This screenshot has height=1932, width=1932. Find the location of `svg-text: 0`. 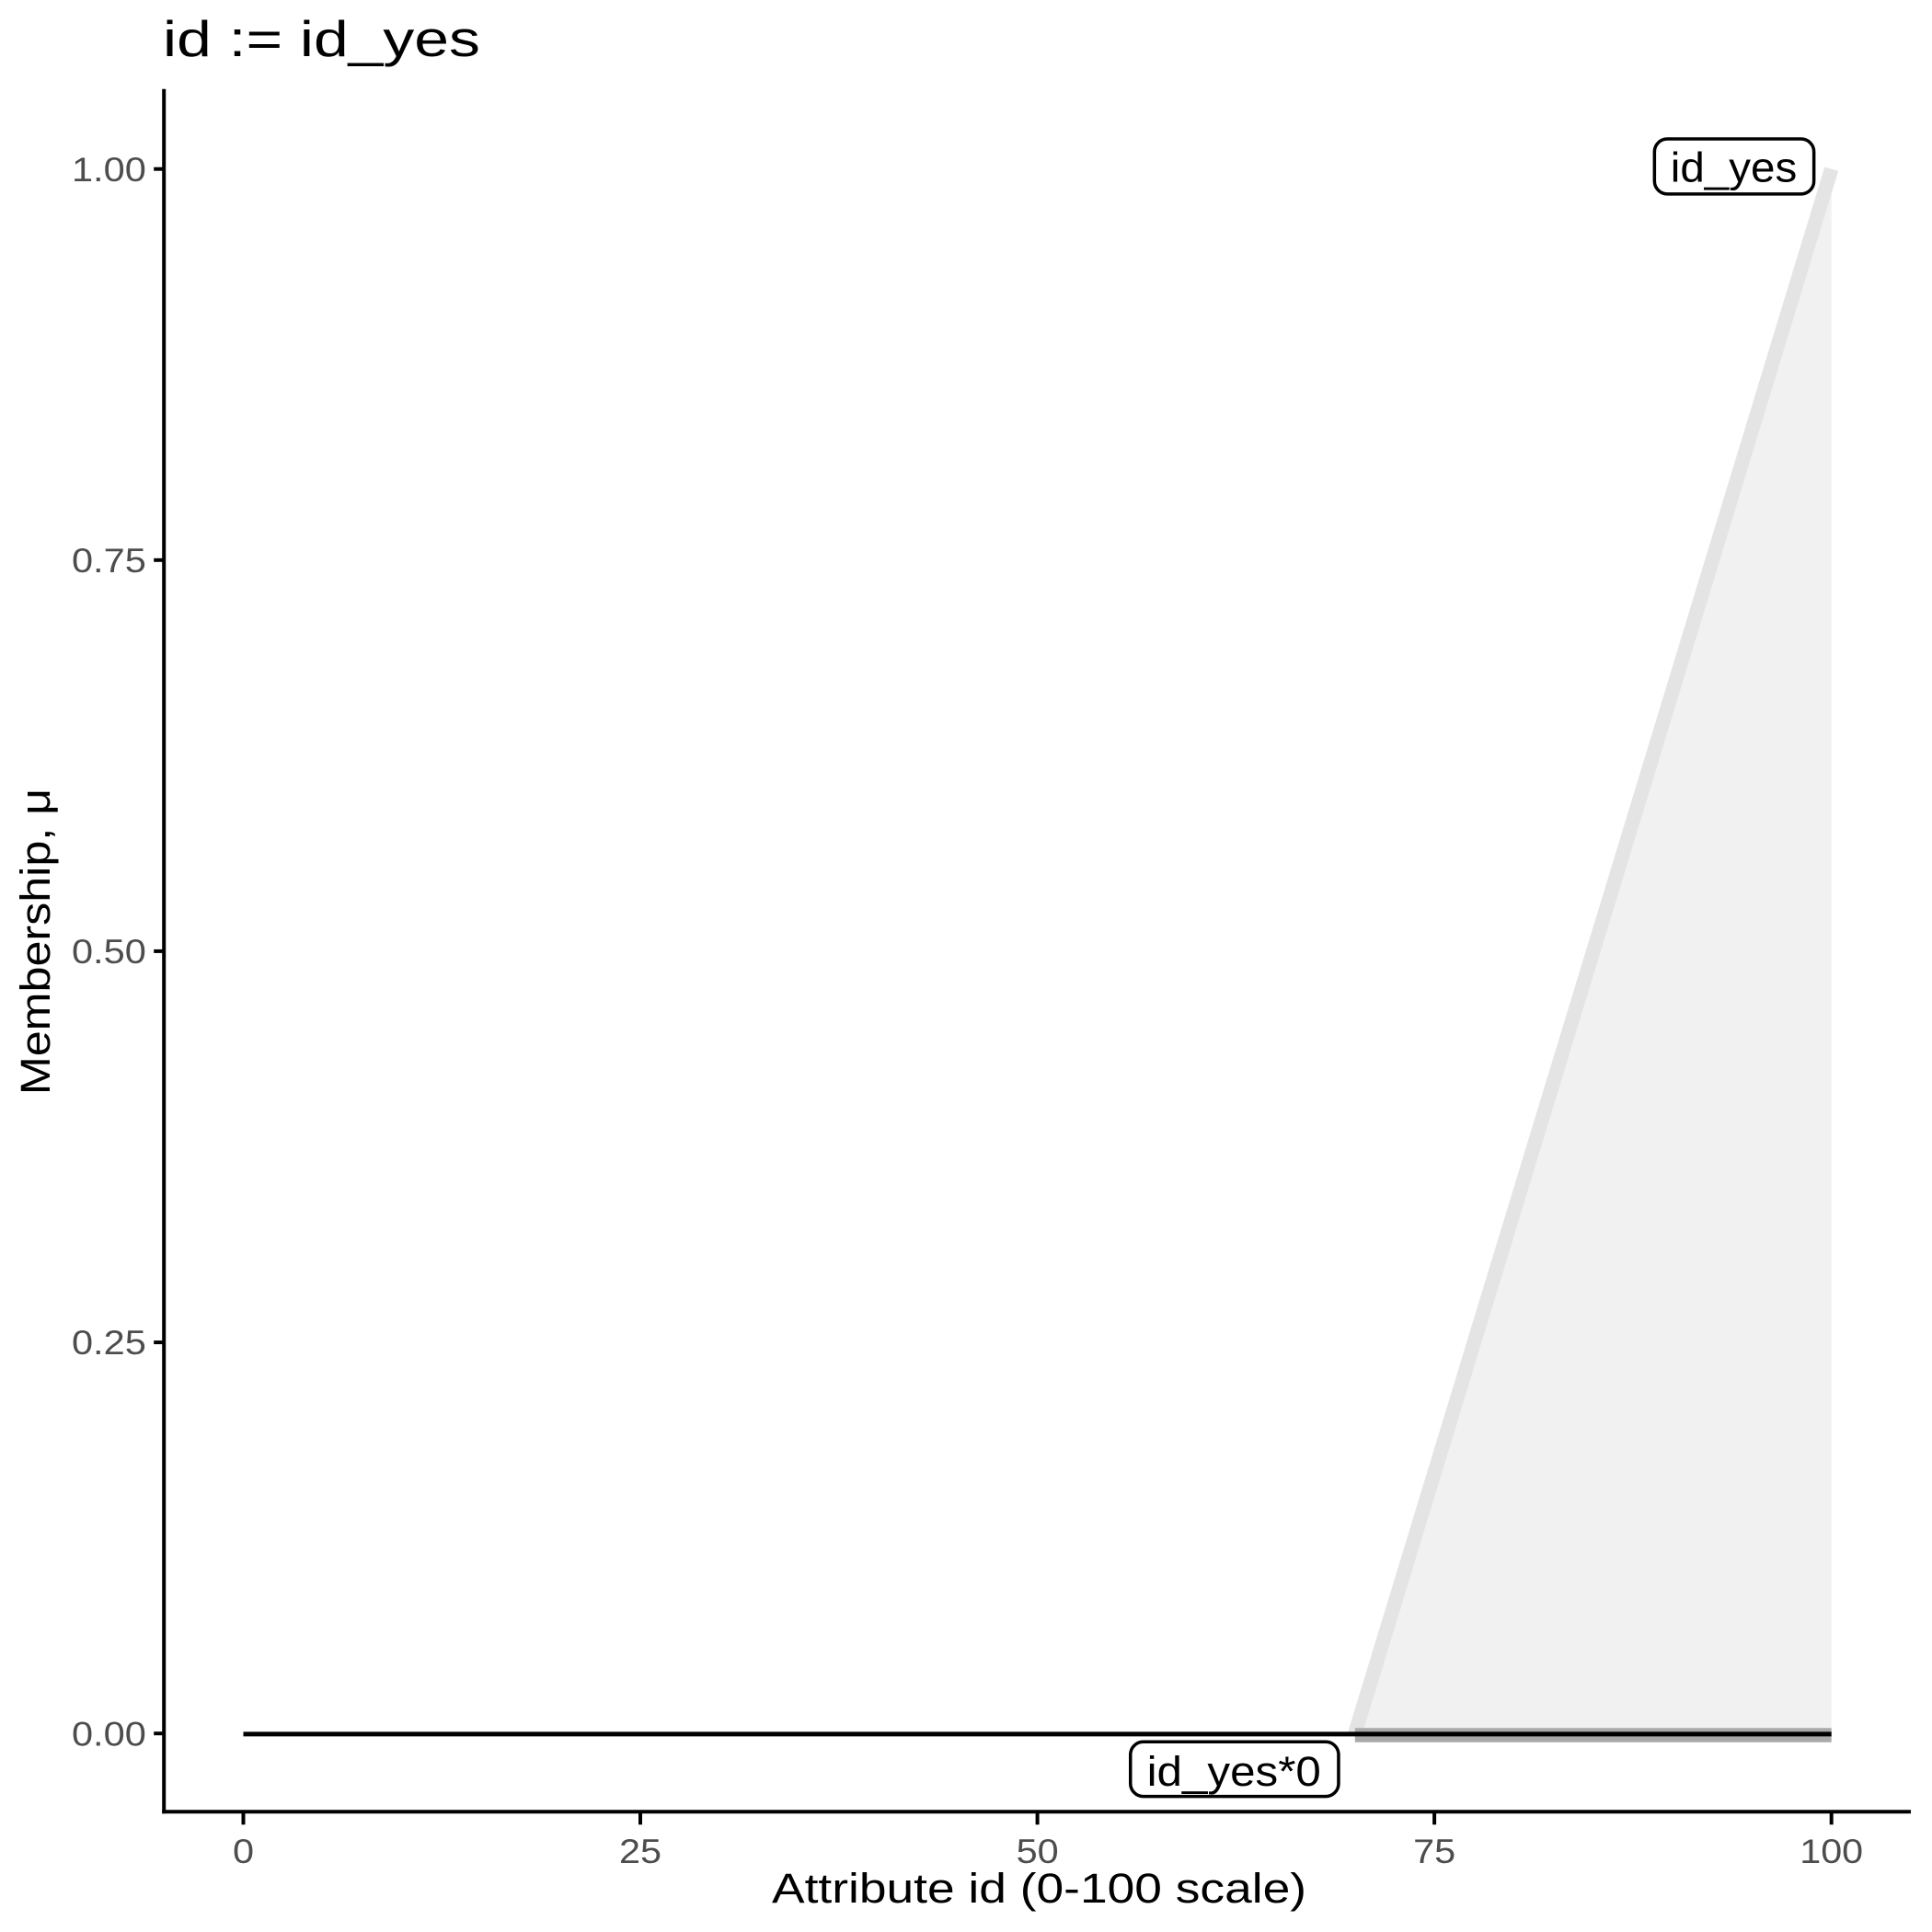

svg-text: 0 is located at coordinates (243, 1852).